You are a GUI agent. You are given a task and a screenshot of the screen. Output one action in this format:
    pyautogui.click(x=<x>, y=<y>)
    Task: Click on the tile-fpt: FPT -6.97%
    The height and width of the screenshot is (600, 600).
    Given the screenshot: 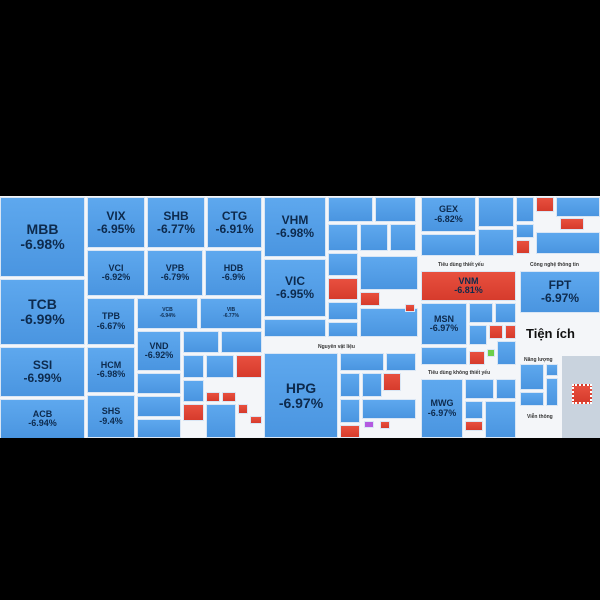 What is the action you would take?
    pyautogui.click(x=560, y=292)
    